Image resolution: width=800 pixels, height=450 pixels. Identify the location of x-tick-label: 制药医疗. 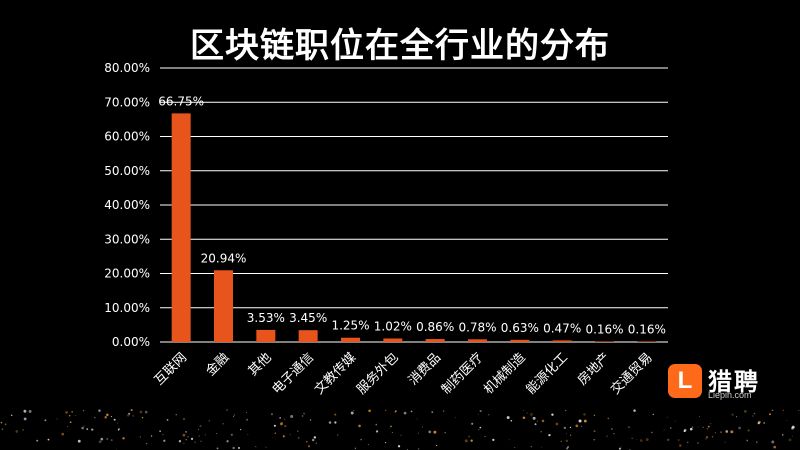
(462, 373).